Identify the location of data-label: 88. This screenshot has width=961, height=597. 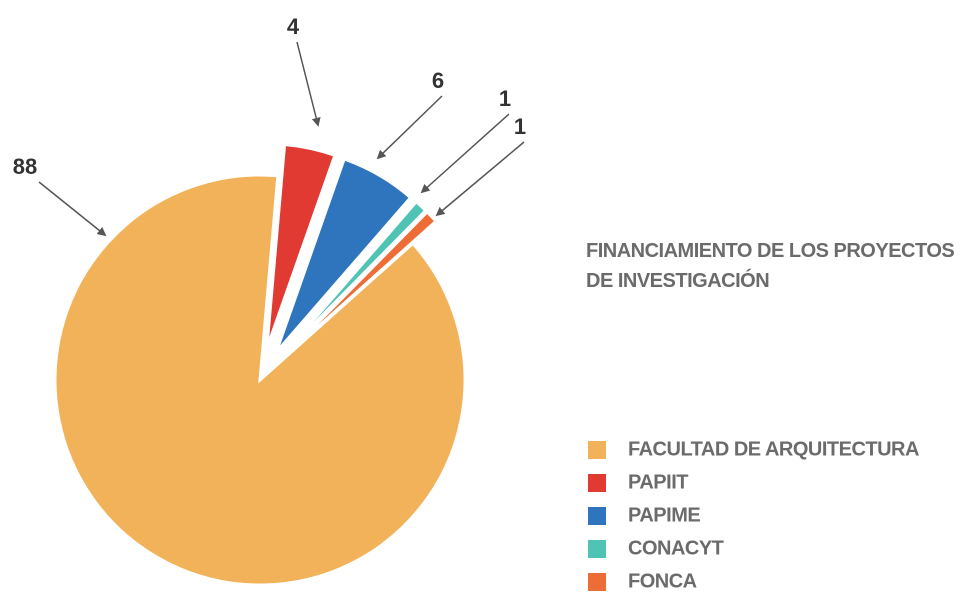
(25, 166).